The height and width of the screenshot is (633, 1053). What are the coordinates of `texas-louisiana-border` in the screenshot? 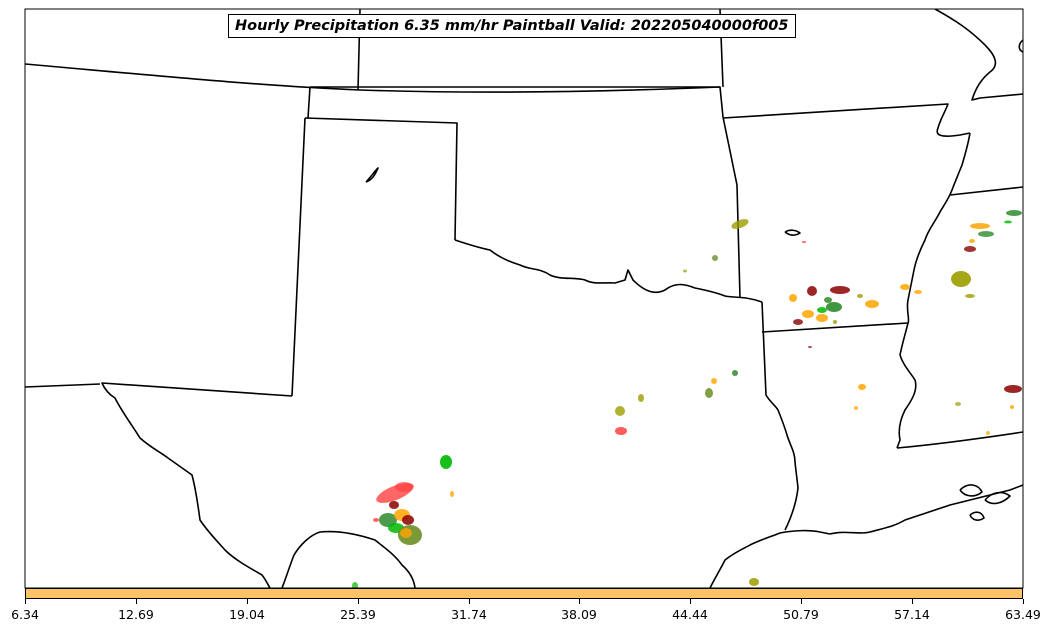 It's located at (780, 416).